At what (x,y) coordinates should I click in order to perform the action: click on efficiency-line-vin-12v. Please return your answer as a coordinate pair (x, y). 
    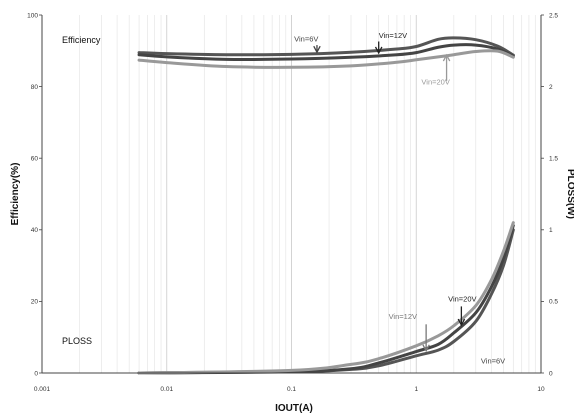
    Looking at the image, I should click on (326, 52).